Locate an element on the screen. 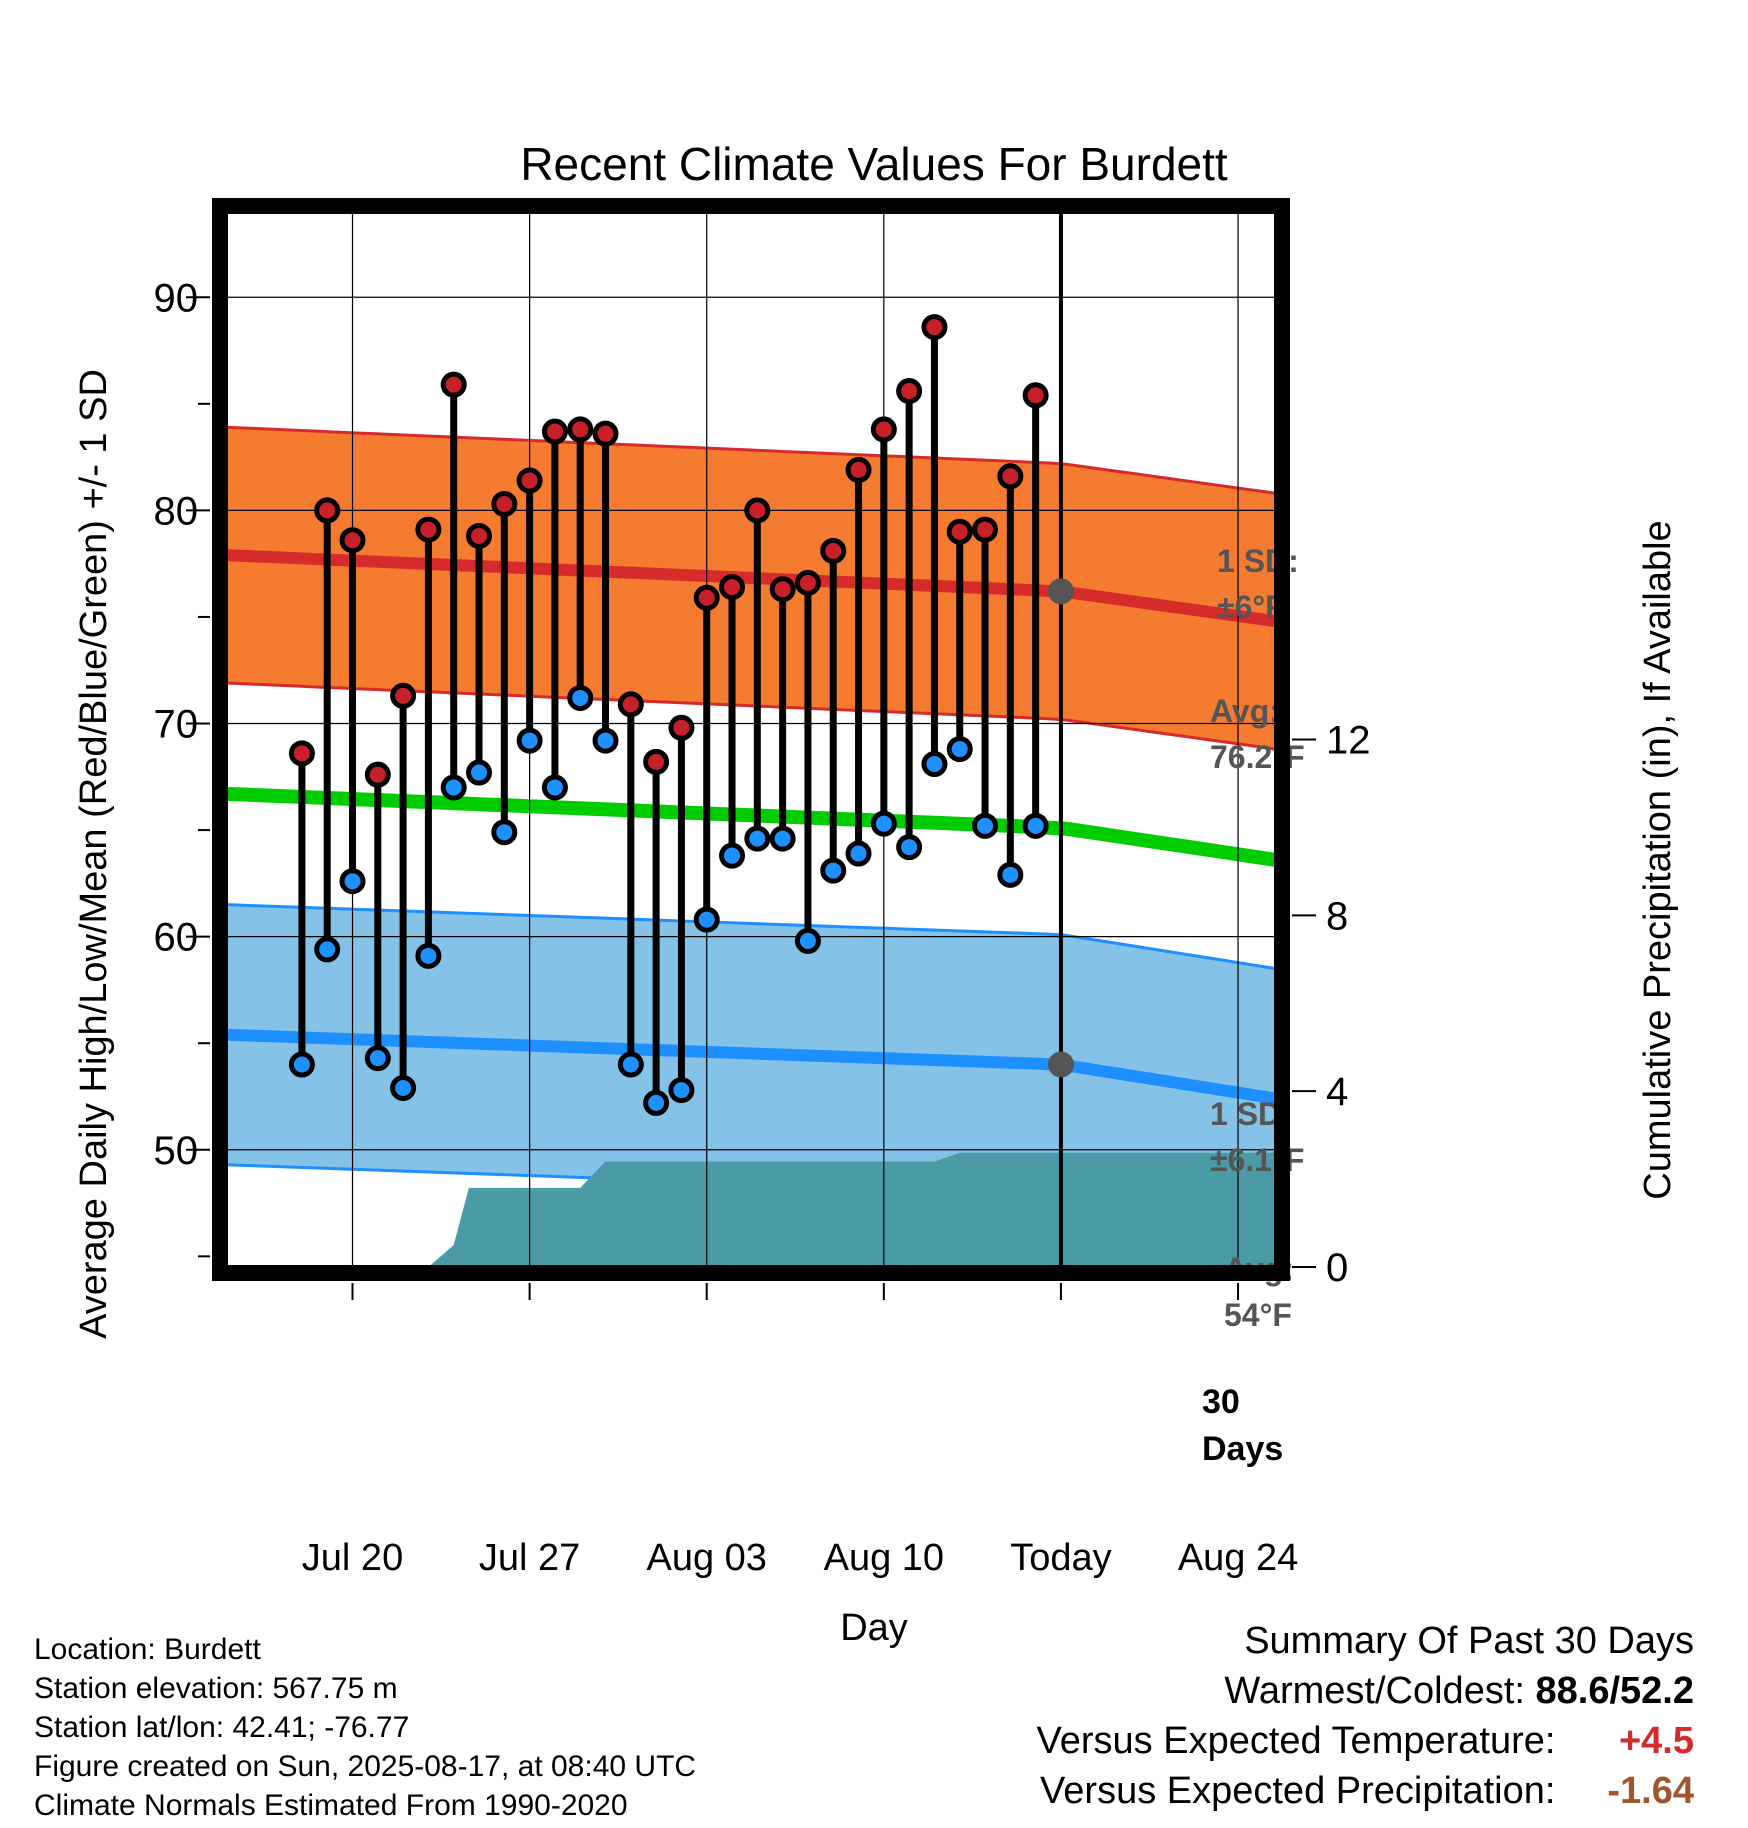 This screenshot has width=1748, height=1828. high-sd-band-upper-edge is located at coordinates (751, 460).